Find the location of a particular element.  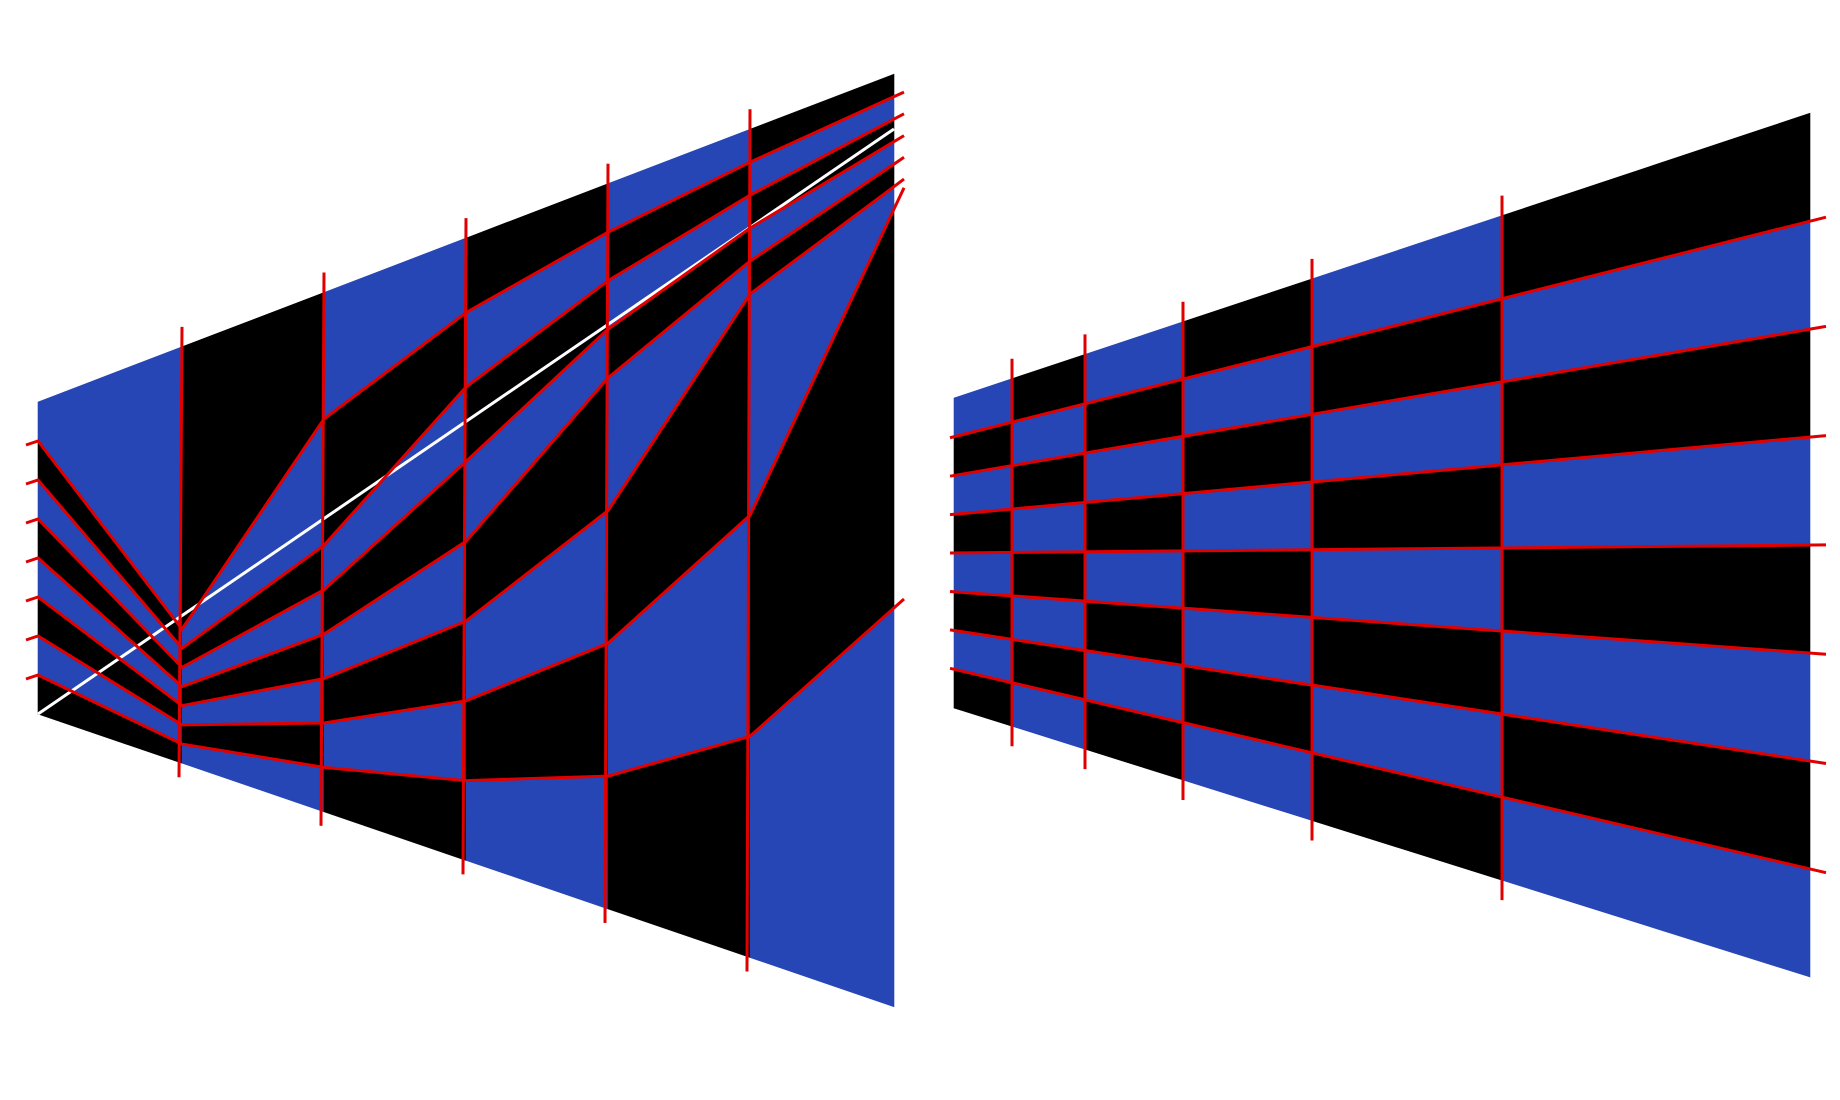

left-grid-row-line is located at coordinates (465, 690).